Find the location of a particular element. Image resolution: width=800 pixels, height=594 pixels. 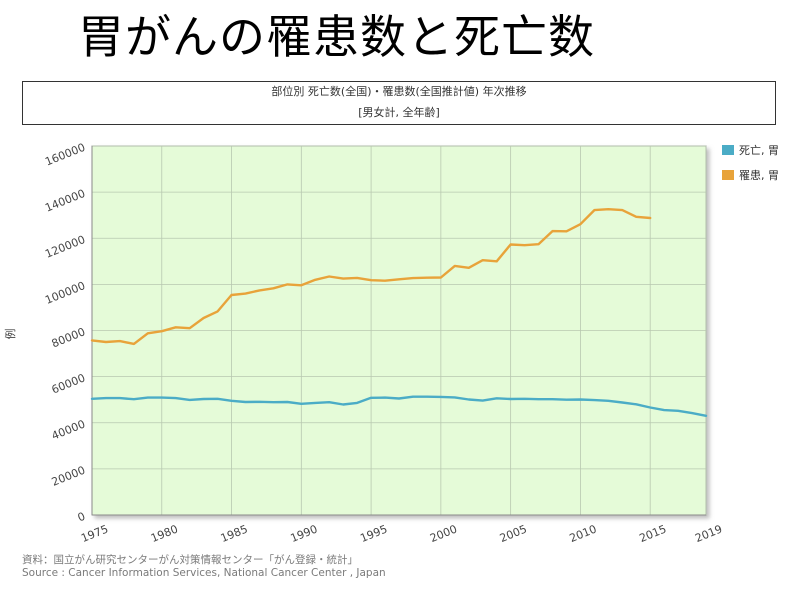

slide-title: 胃がんの罹患数と死亡数 is located at coordinates (336, 37).